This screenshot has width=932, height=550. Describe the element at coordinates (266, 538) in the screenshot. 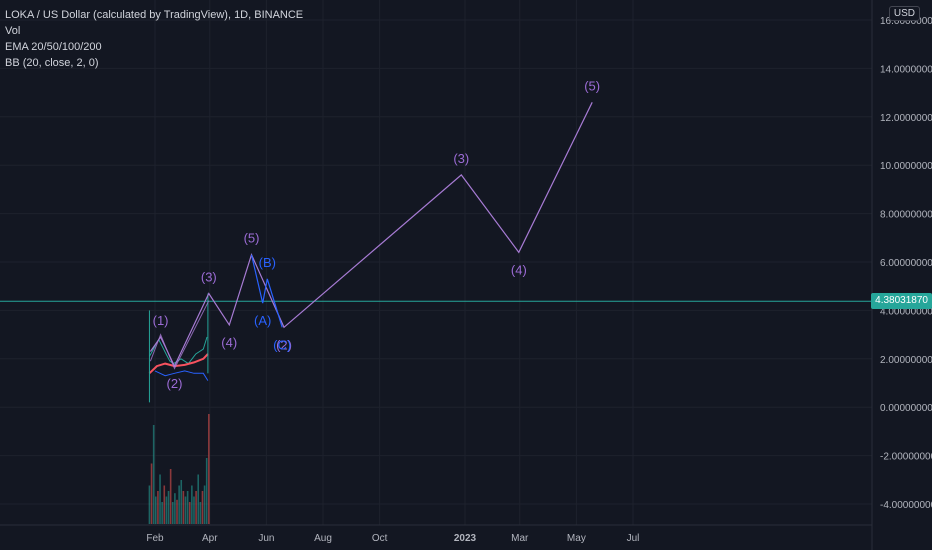

I see `x-tick-label: Jun` at that location.